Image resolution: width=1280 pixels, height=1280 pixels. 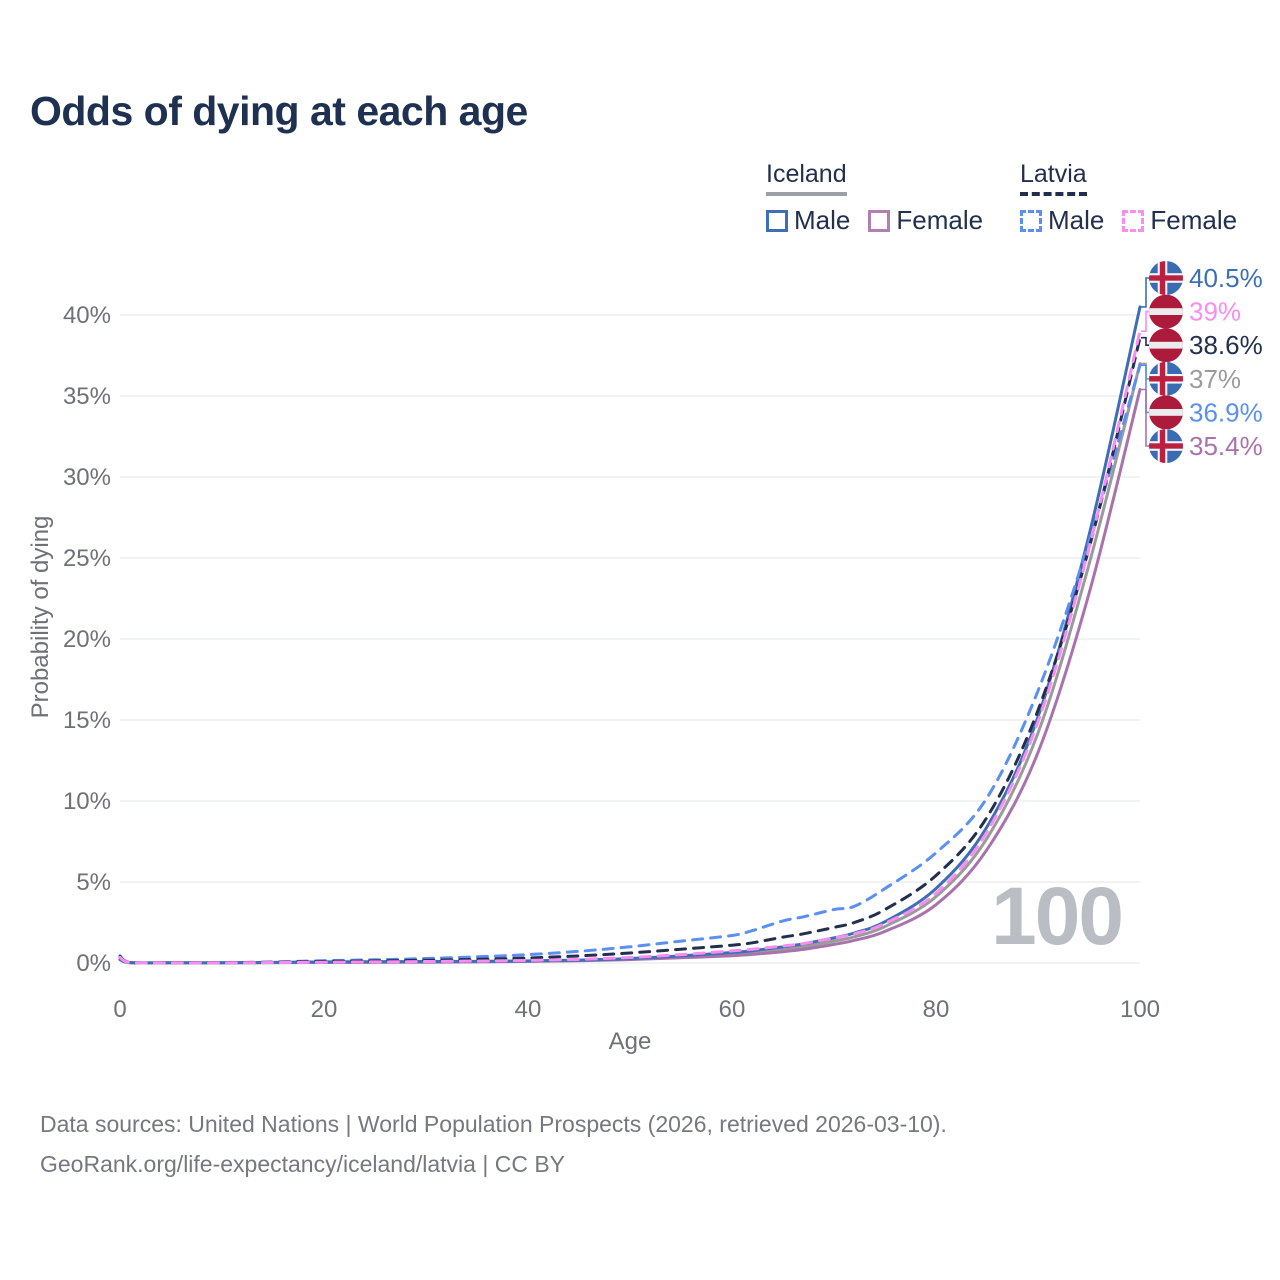 What do you see at coordinates (883, 198) in the screenshot?
I see `legend-group-iceland: Iceland Male Female` at bounding box center [883, 198].